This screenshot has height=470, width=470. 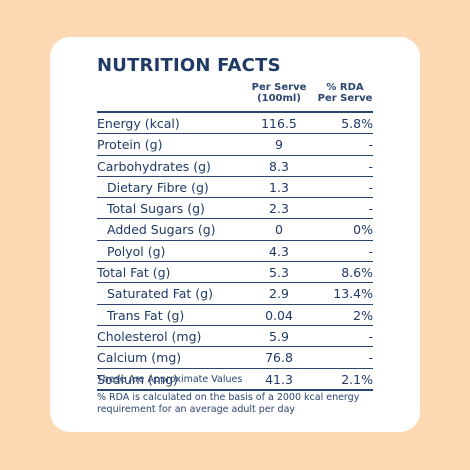 I want to click on per-serve-value: 0.04, so click(x=279, y=315).